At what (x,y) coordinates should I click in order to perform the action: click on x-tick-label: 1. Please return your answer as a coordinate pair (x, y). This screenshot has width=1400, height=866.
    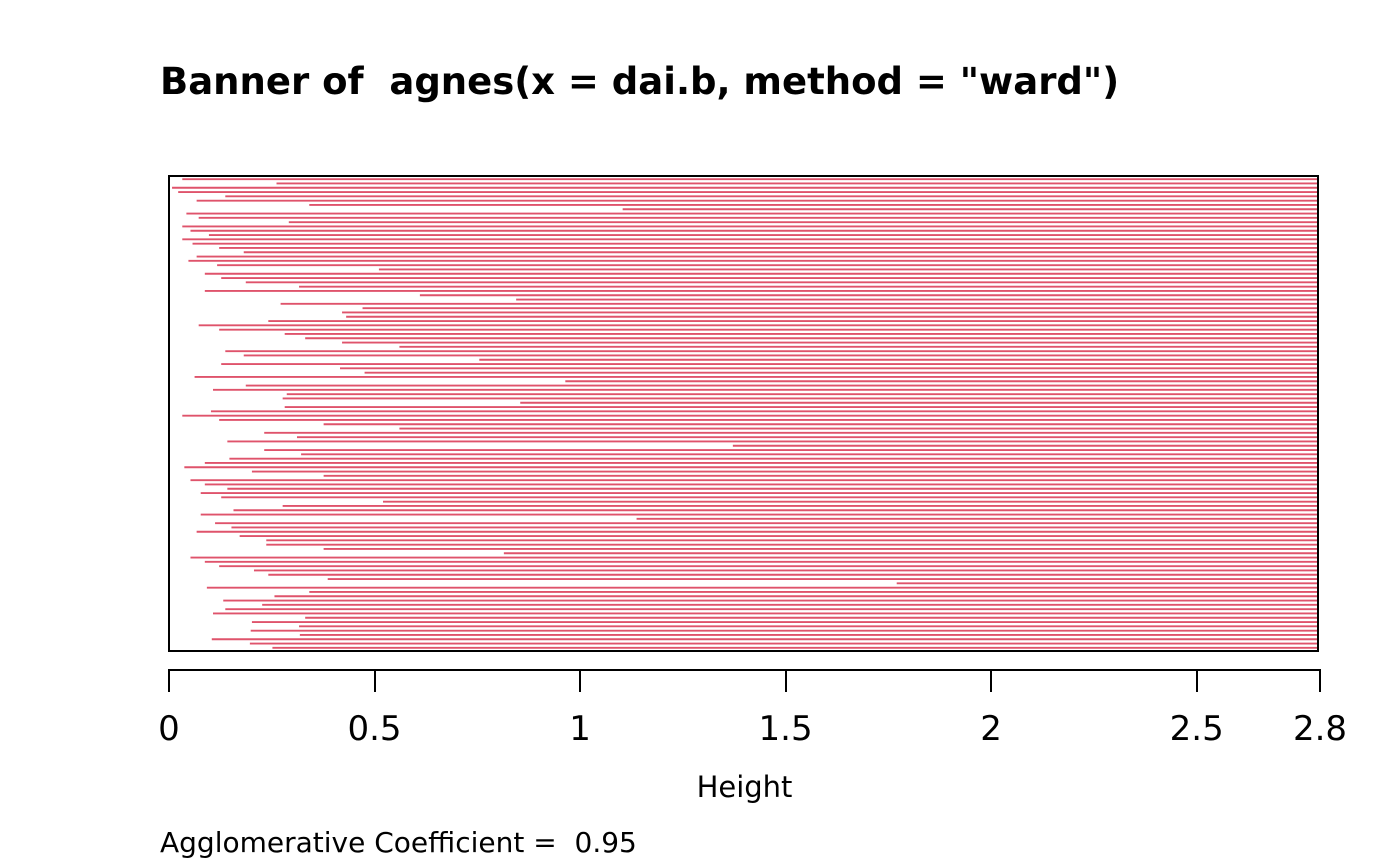
    Looking at the image, I should click on (580, 729).